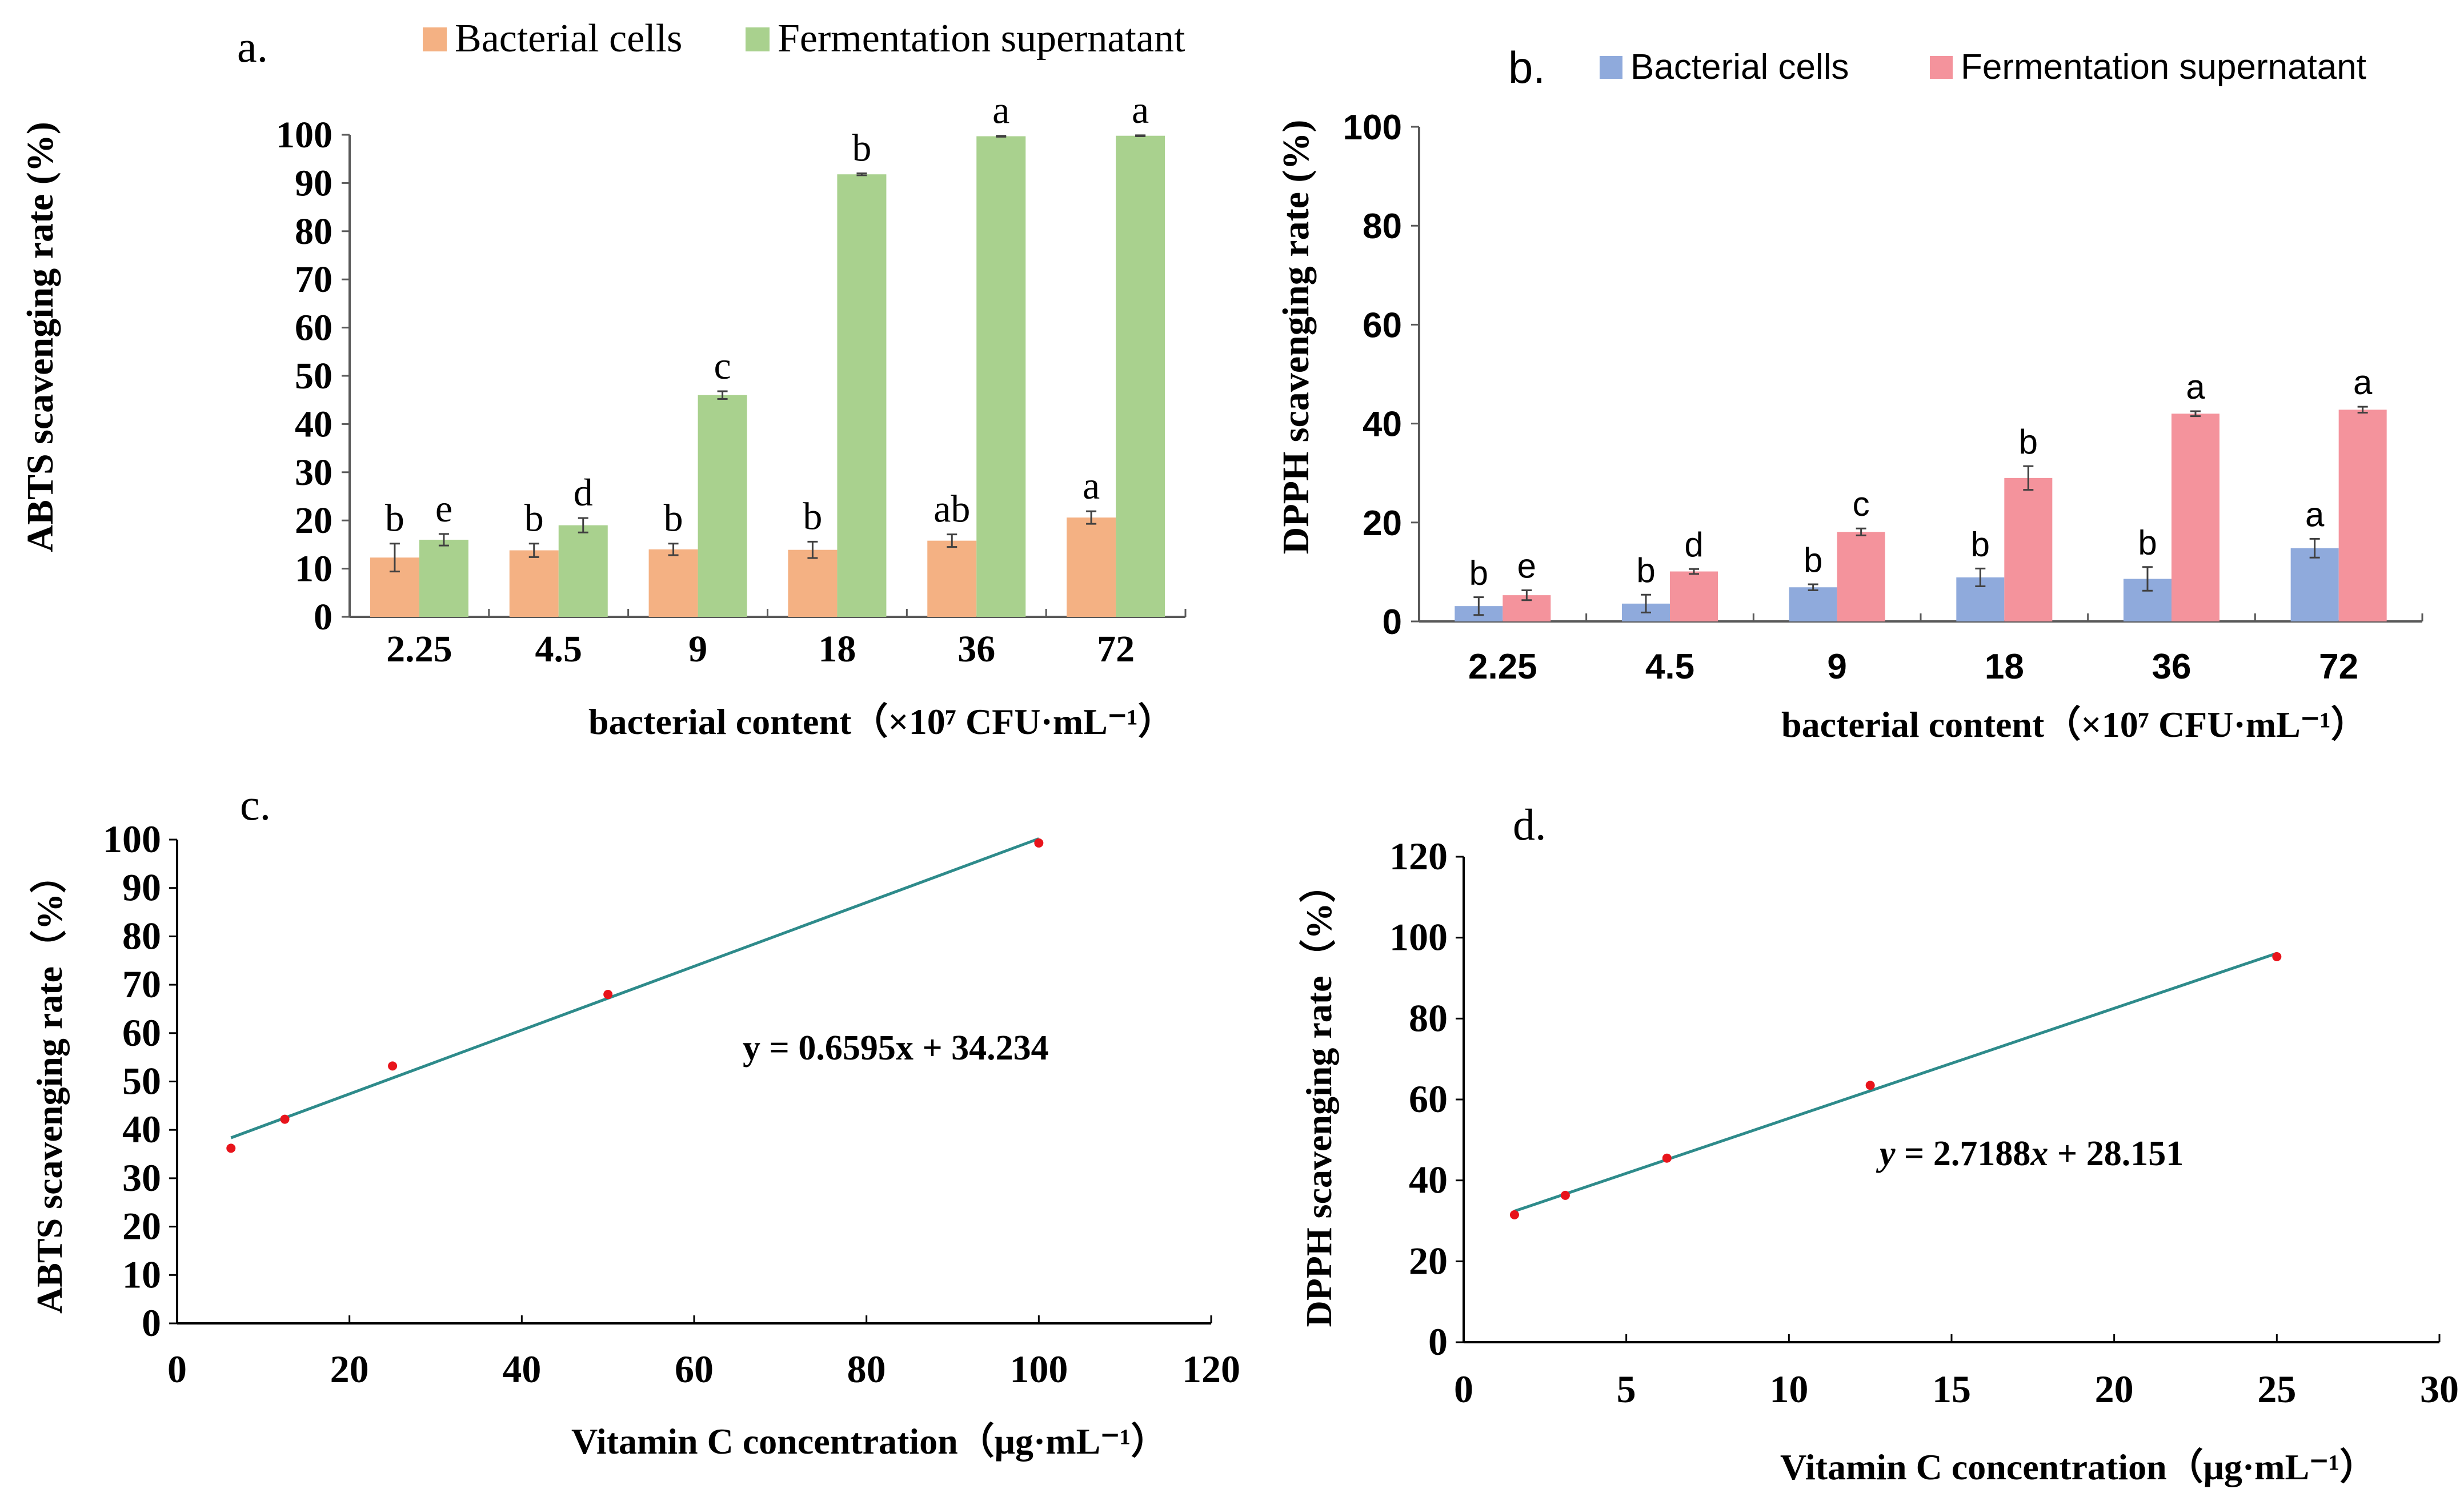 Image resolution: width=2464 pixels, height=1497 pixels. Describe the element at coordinates (1626, 1389) in the screenshot. I see `x-tick-label: 5` at that location.